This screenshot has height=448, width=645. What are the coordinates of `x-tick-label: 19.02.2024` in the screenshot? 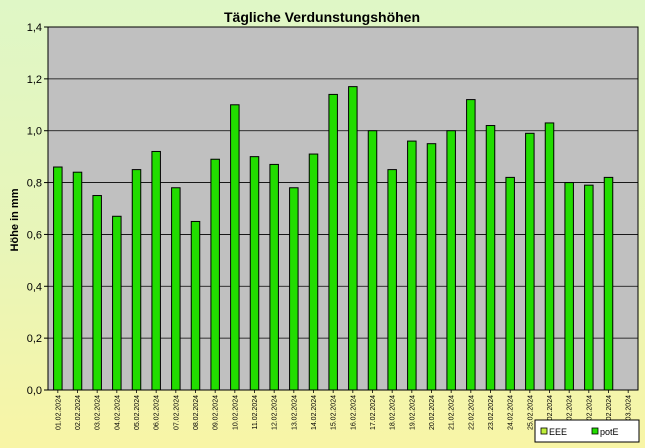 It's located at (412, 412).